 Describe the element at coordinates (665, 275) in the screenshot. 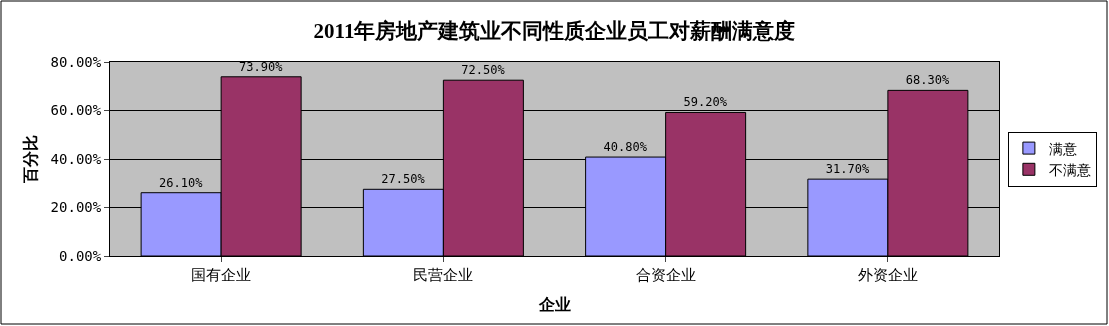

I see `x-tick-label: 合资企业` at that location.